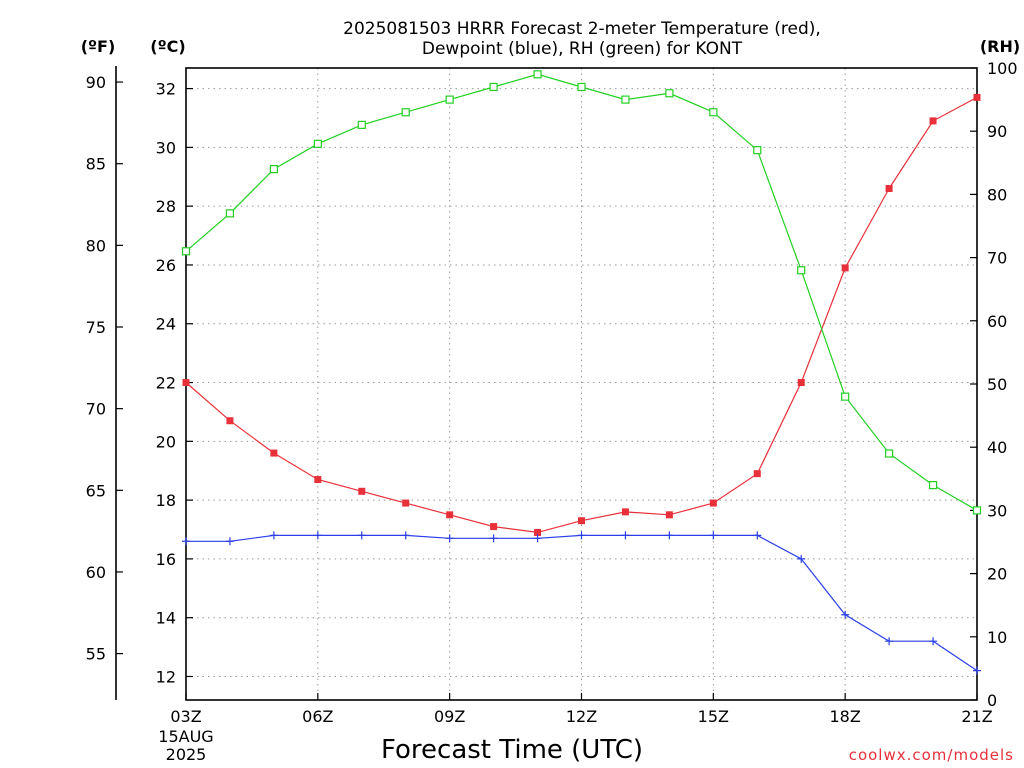 The image size is (1024, 768). What do you see at coordinates (449, 716) in the screenshot?
I see `x-tick-label: 09Z` at bounding box center [449, 716].